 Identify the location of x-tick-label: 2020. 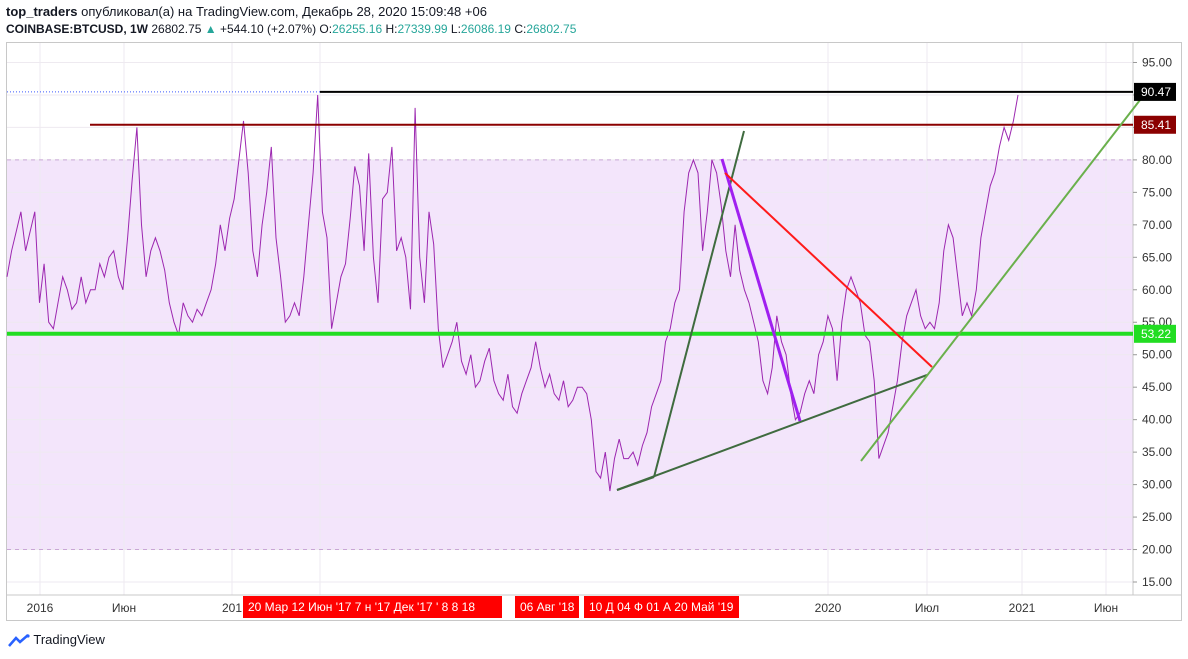
(828, 608).